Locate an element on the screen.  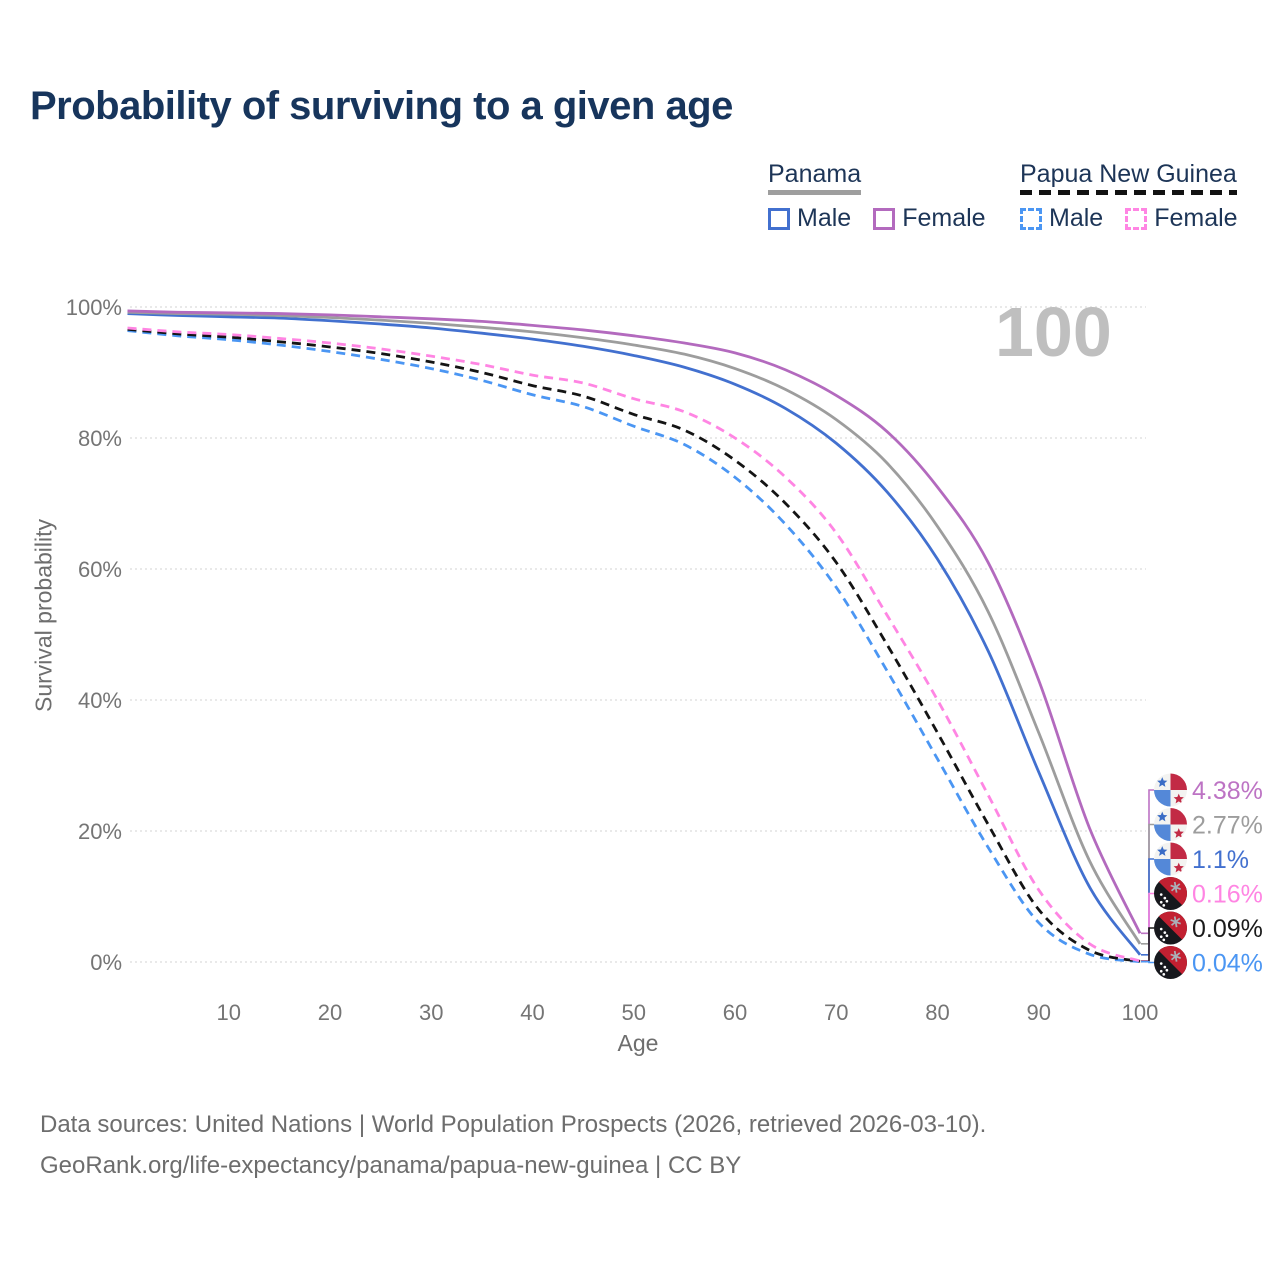
end-value-label-panama-female: 4.38% is located at coordinates (1227, 791).